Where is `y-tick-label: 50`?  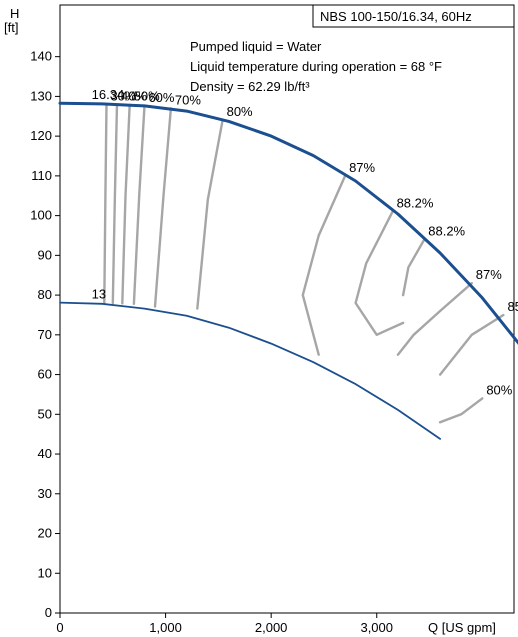
y-tick-label: 50 is located at coordinates (45, 413).